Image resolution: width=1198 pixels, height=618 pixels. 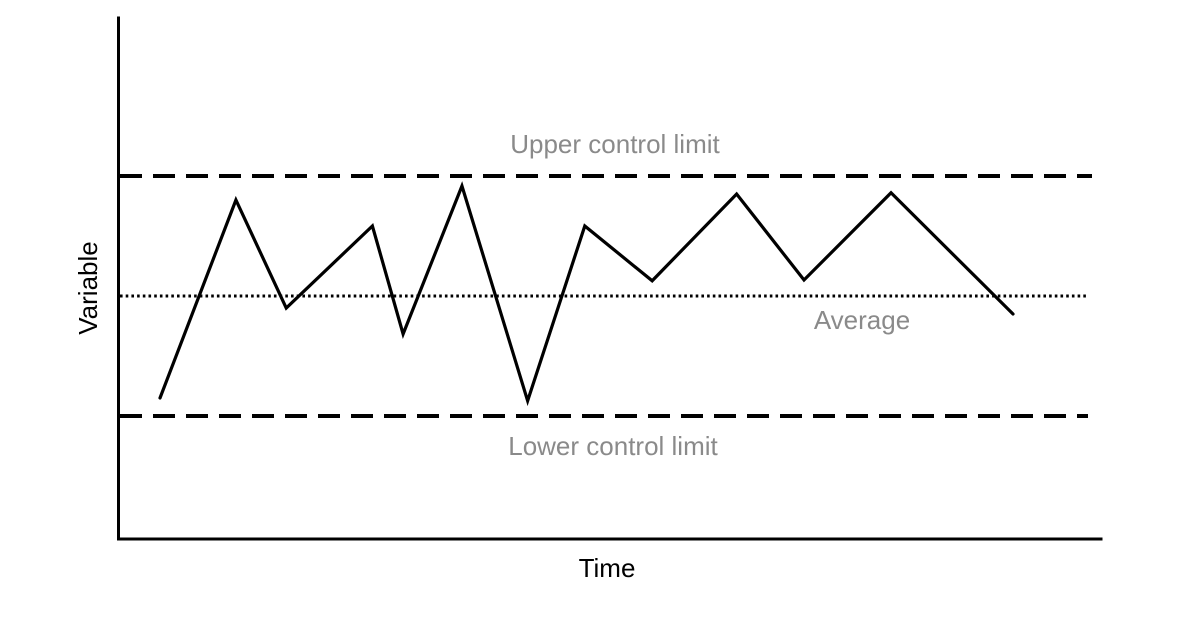 I want to click on x-axis-label: Time, so click(x=607, y=568).